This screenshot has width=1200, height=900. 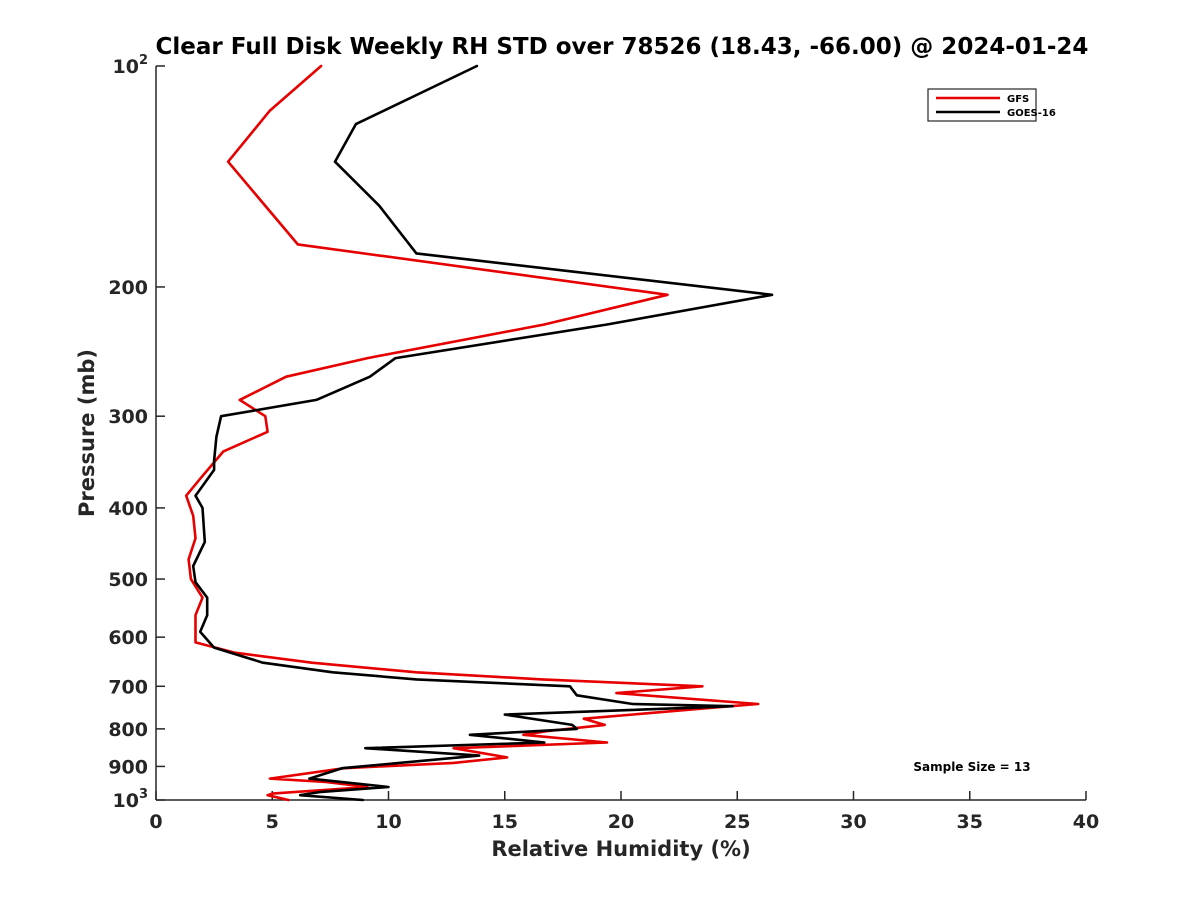 What do you see at coordinates (128, 580) in the screenshot?
I see `y-tick-label: 500` at bounding box center [128, 580].